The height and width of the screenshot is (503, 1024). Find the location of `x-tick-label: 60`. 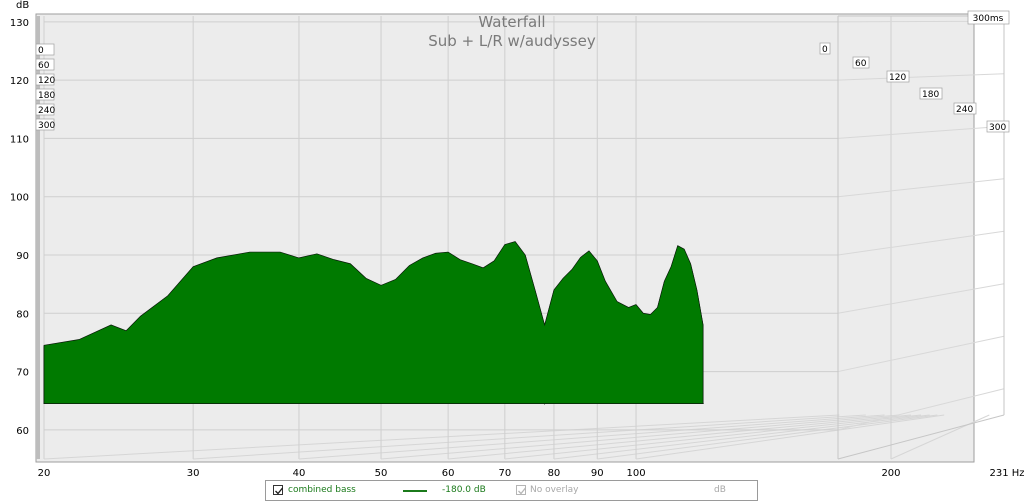

x-tick-label: 60 is located at coordinates (448, 473).